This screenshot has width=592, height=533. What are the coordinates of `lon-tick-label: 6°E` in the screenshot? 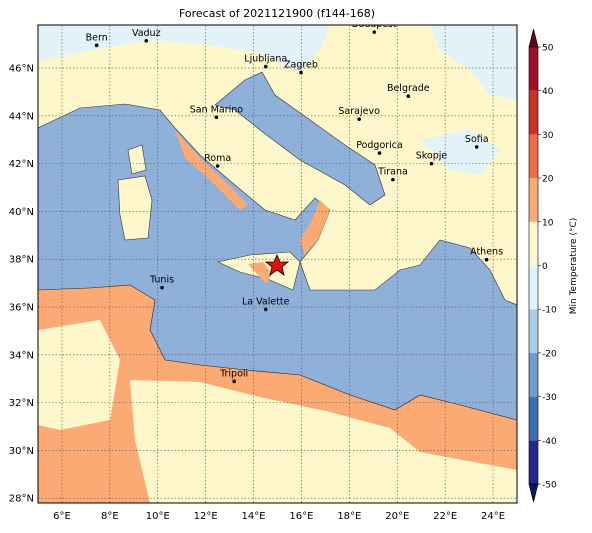 It's located at (62, 516).